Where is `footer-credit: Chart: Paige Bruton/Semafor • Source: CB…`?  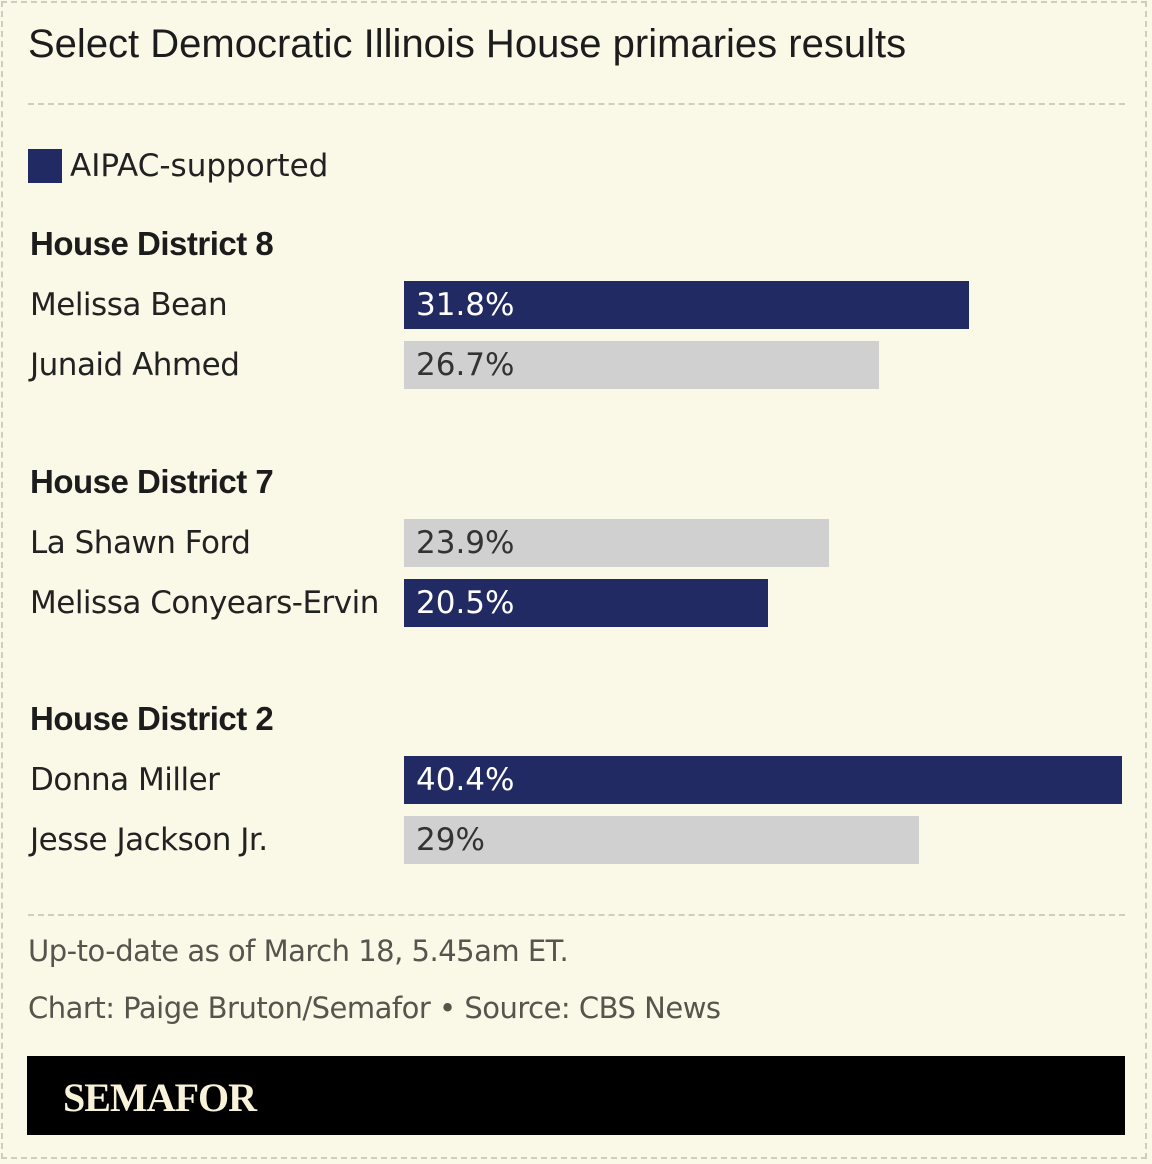 footer-credit: Chart: Paige Bruton/Semafor • Source: CB… is located at coordinates (374, 1008).